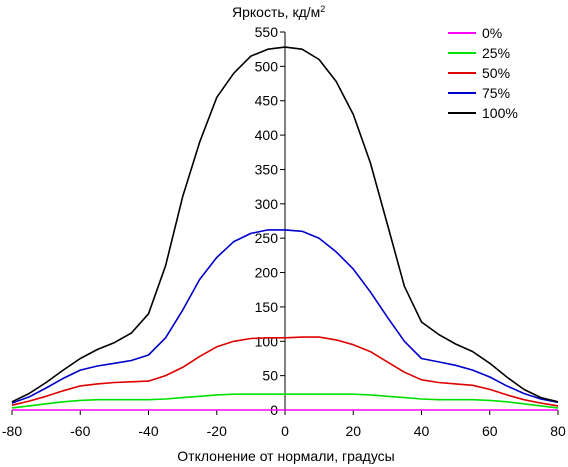 The width and height of the screenshot is (568, 467). Describe the element at coordinates (285, 371) in the screenshot. I see `series-line-50pct` at that location.